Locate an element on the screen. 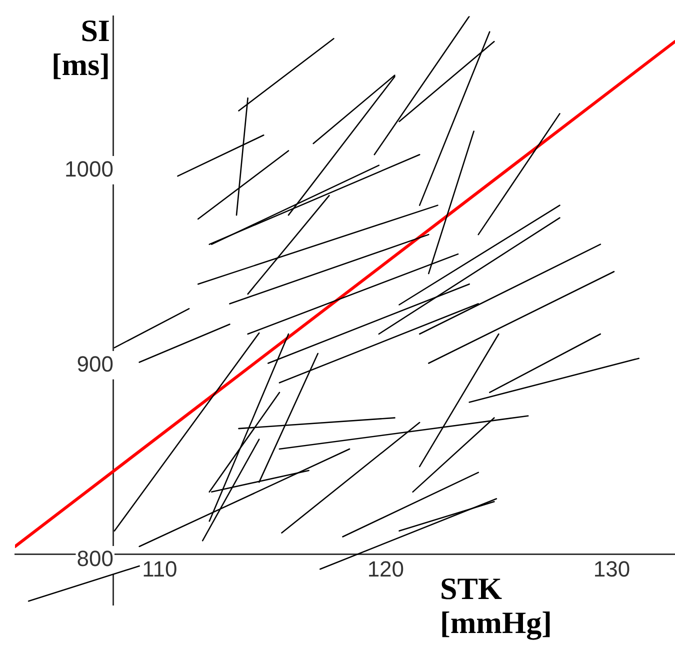 Image resolution: width=675 pixels, height=649 pixels. y-tick-label: 800 is located at coordinates (95, 559).